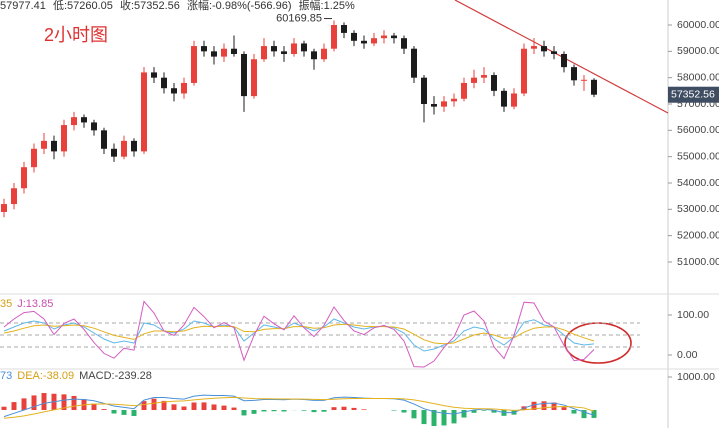  Describe the element at coordinates (698, 77) in the screenshot. I see `y-tick-label: 58000.00` at that location.